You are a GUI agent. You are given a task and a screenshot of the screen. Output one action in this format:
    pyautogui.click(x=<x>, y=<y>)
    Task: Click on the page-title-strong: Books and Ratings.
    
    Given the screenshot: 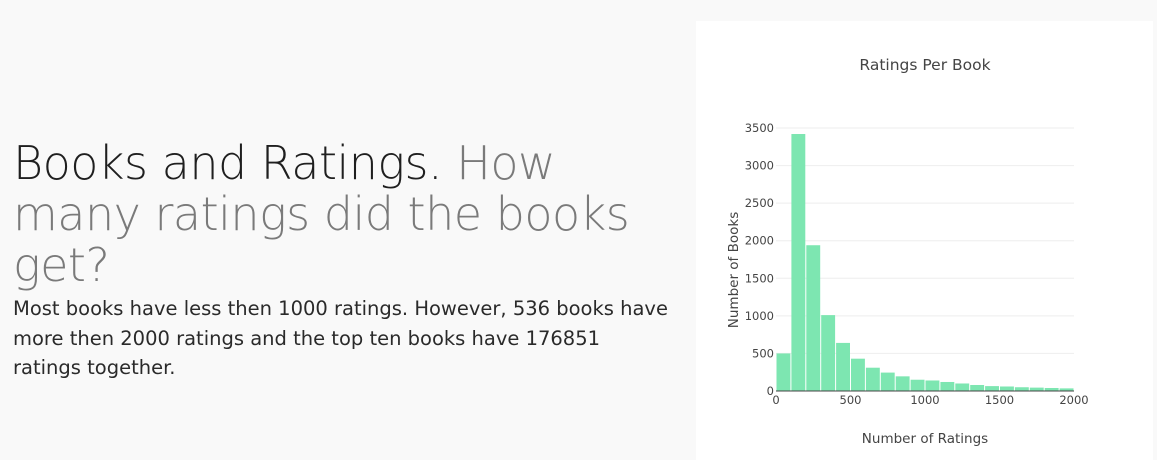 What is the action you would take?
    pyautogui.click(x=228, y=163)
    